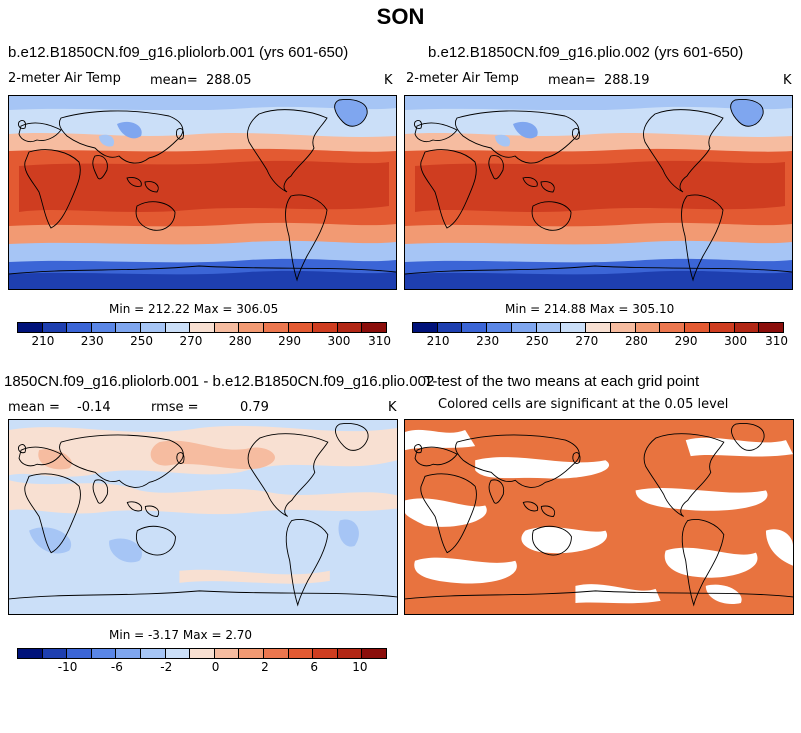  I want to click on panel2-map-graphic, so click(598, 192).